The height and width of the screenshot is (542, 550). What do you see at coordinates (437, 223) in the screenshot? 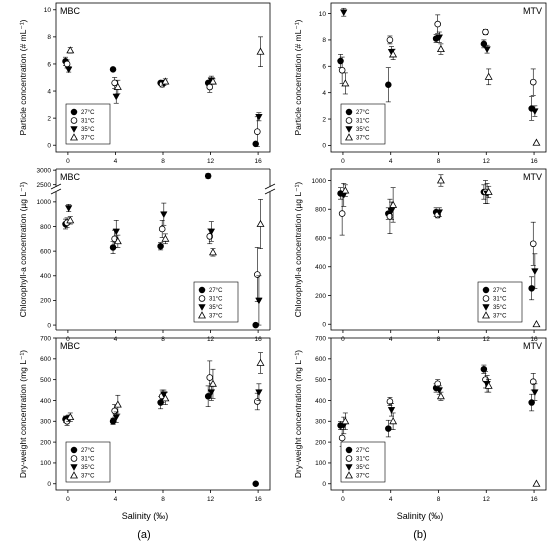
I see `series-circle-open` at bounding box center [437, 223].